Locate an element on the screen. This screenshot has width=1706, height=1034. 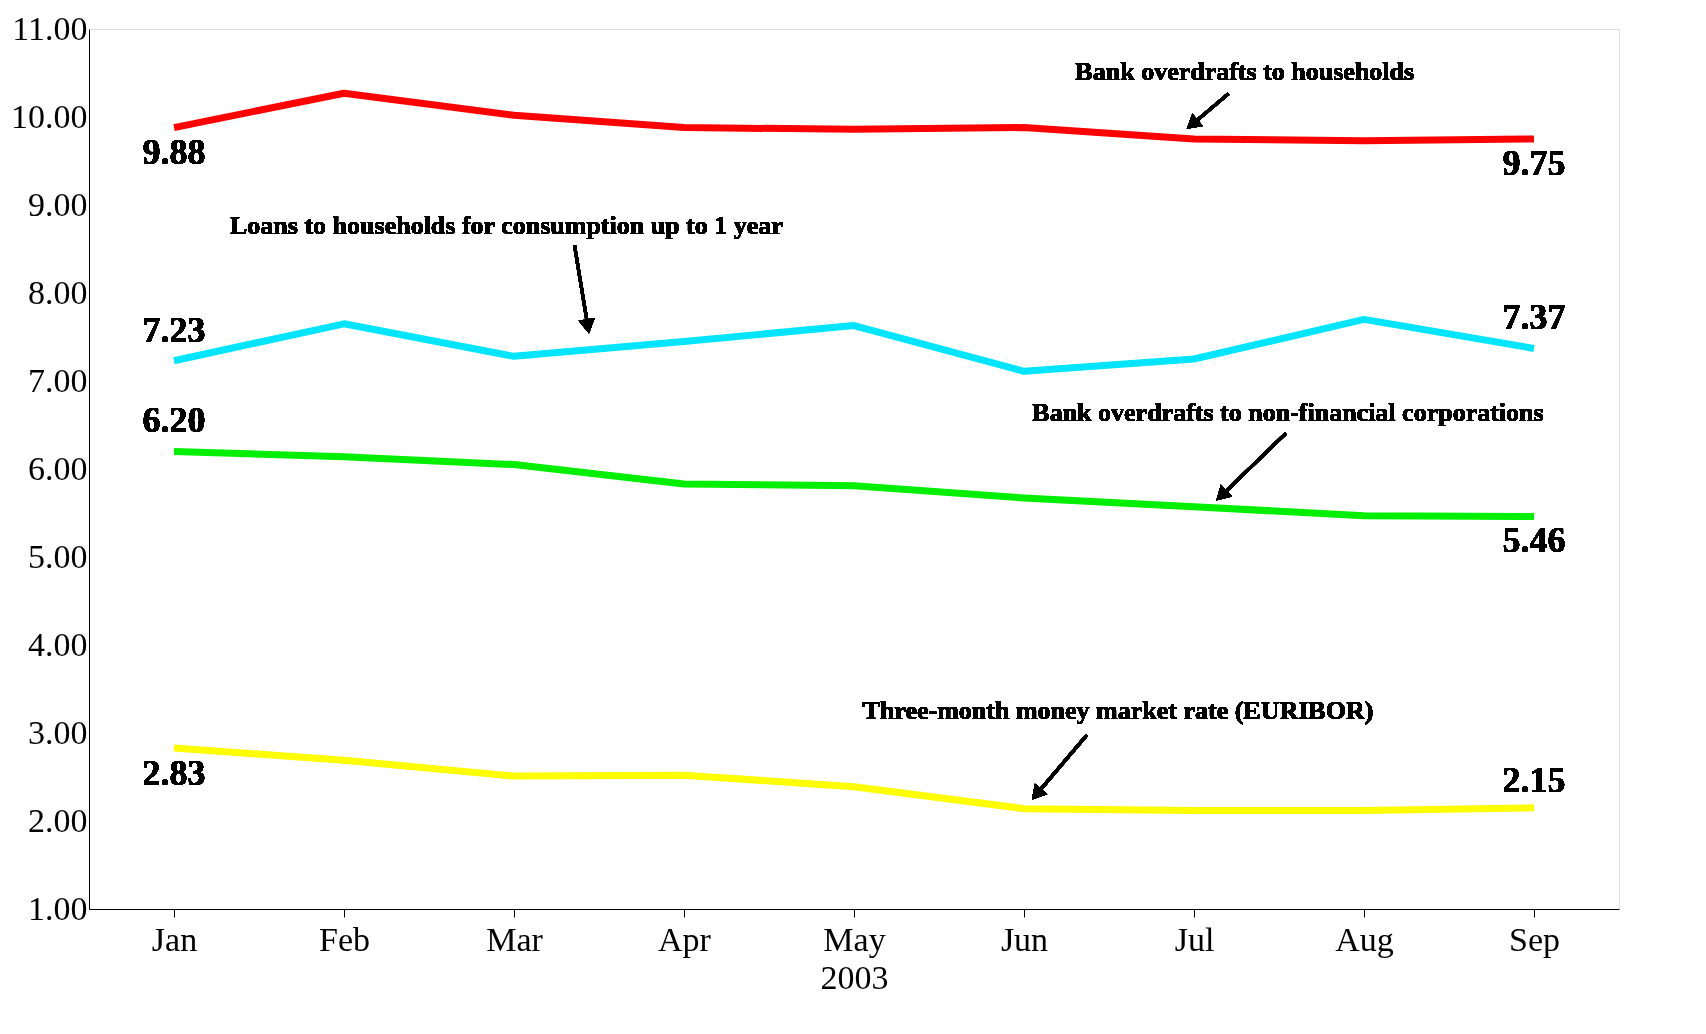
y-tick-label: 9.00 is located at coordinates (58, 204).